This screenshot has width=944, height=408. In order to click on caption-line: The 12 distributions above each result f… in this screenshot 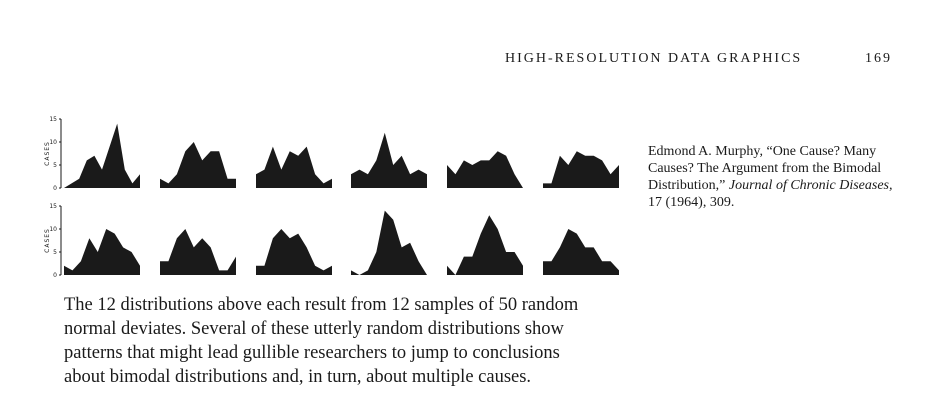, I will do `click(321, 305)`.